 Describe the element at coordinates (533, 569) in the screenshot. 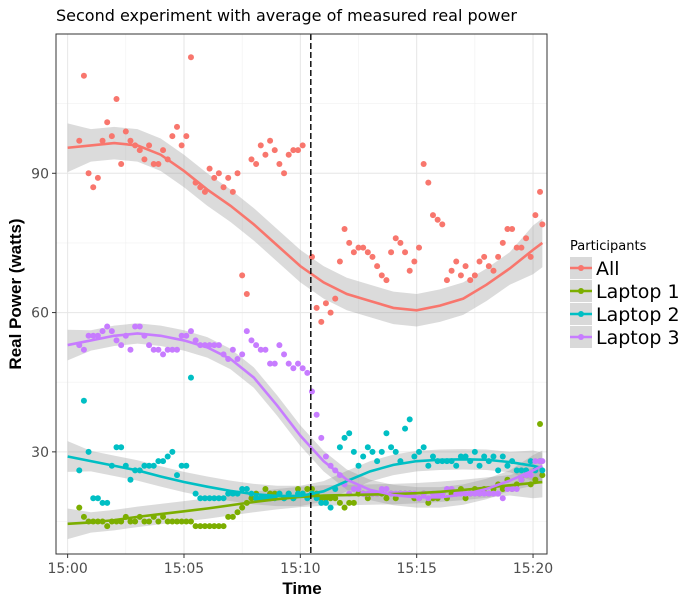

I see `x-tick-label: 15:20` at that location.